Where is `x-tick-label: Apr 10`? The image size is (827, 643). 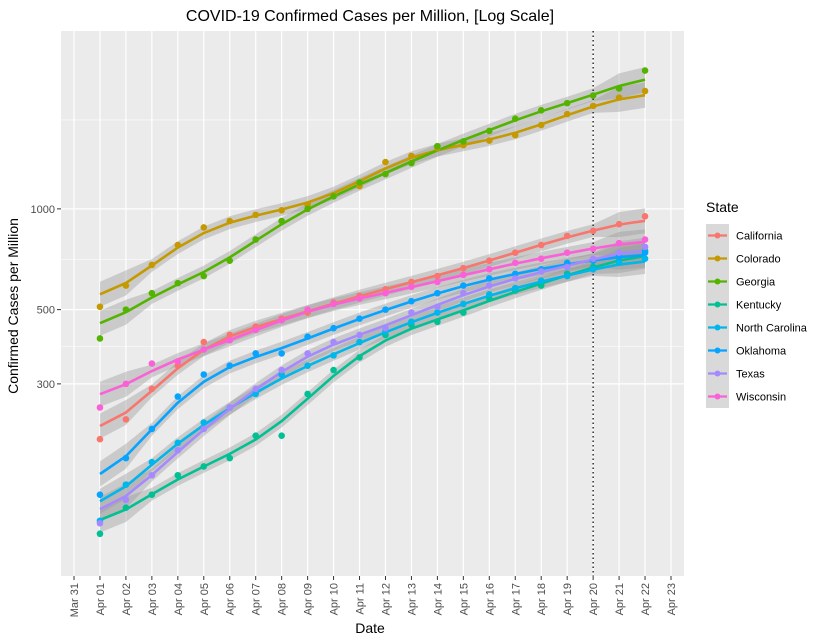 x-tick-label: Apr 10 is located at coordinates (335, 599).